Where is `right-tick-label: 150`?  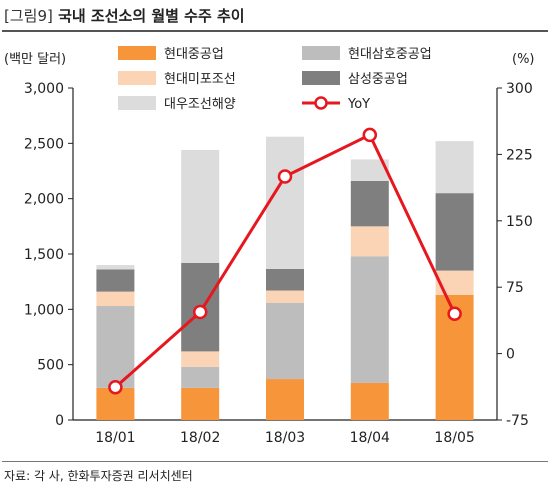 right-tick-label: 150 is located at coordinates (519, 222).